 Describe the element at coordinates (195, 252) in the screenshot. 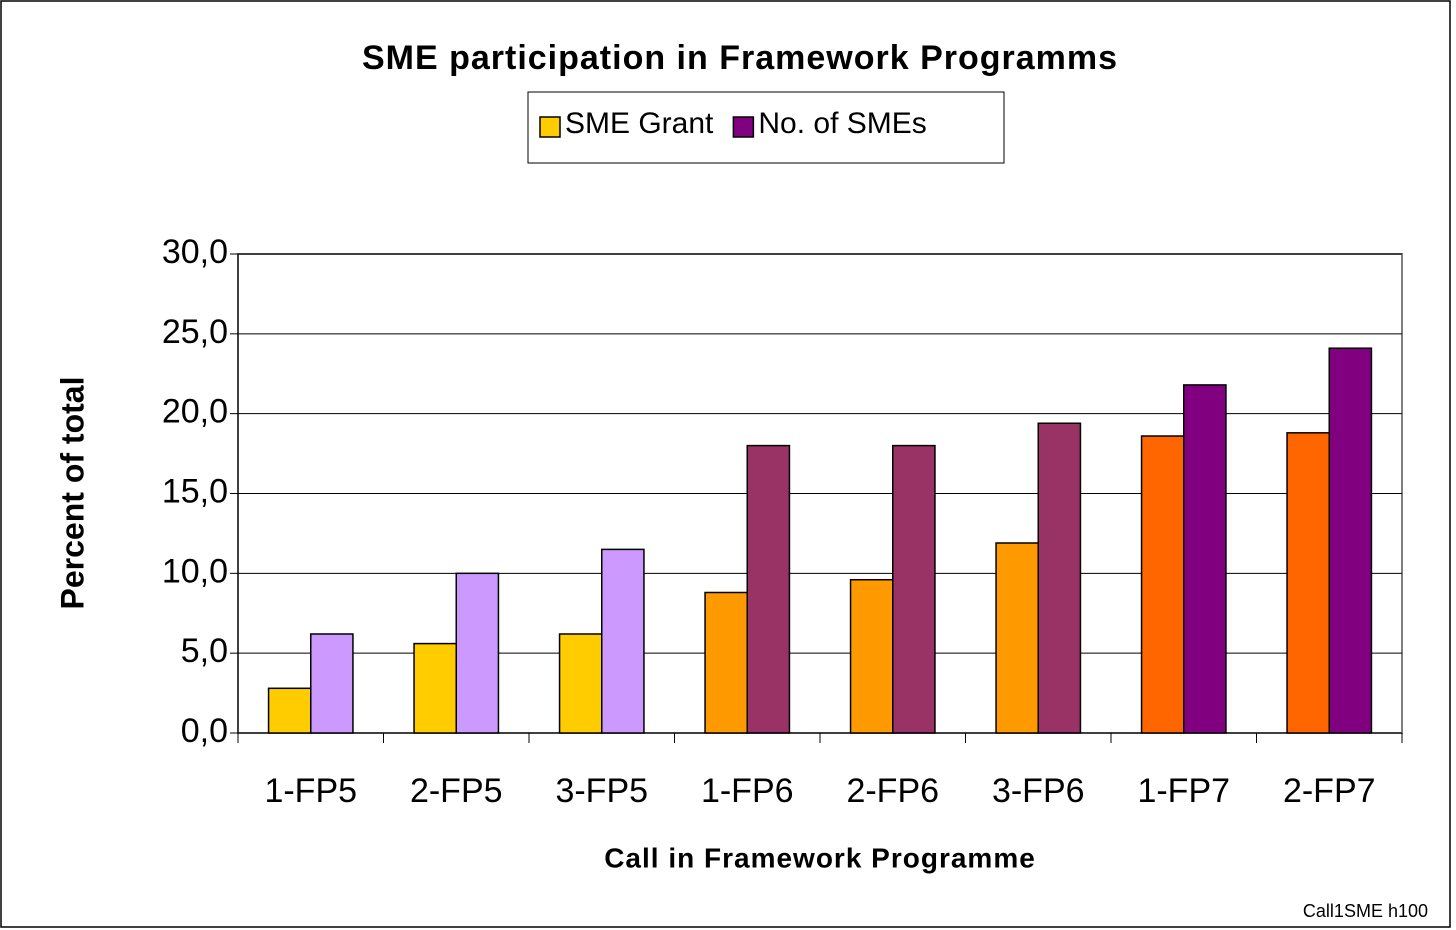

I see `y-tick-label: 30,0` at that location.